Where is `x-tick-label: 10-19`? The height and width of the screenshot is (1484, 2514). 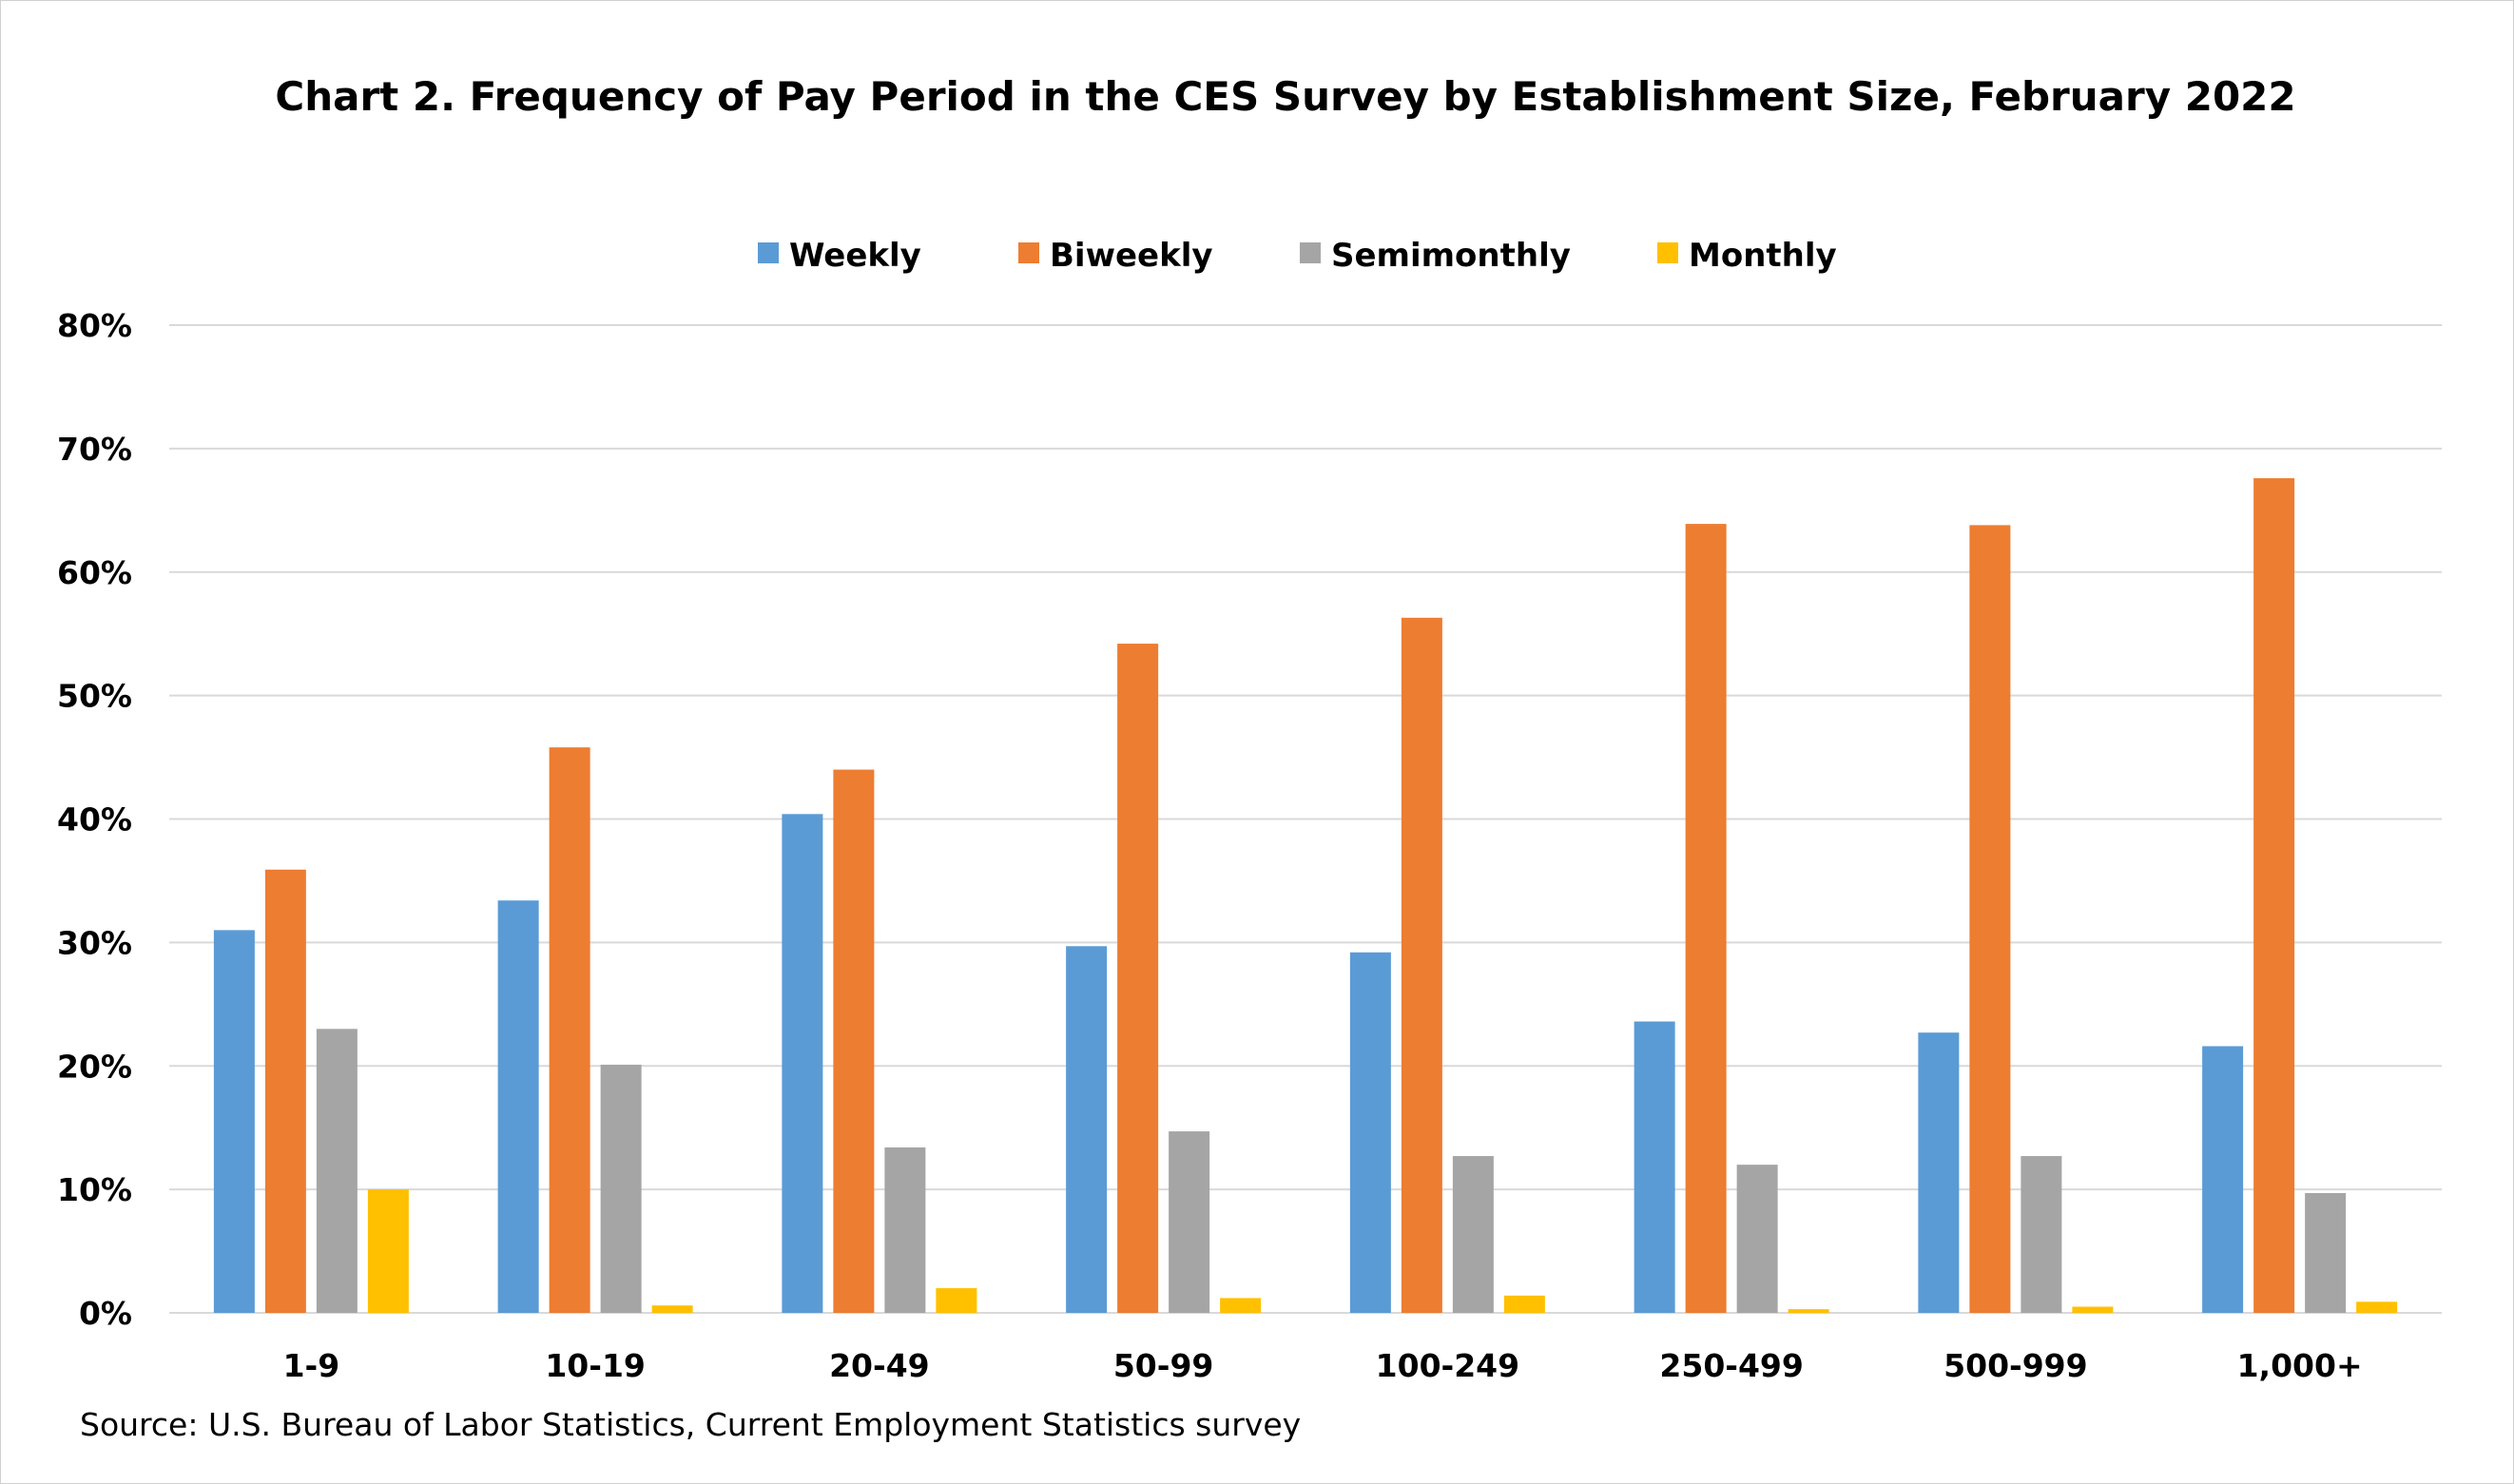 x-tick-label: 10-19 is located at coordinates (595, 1365).